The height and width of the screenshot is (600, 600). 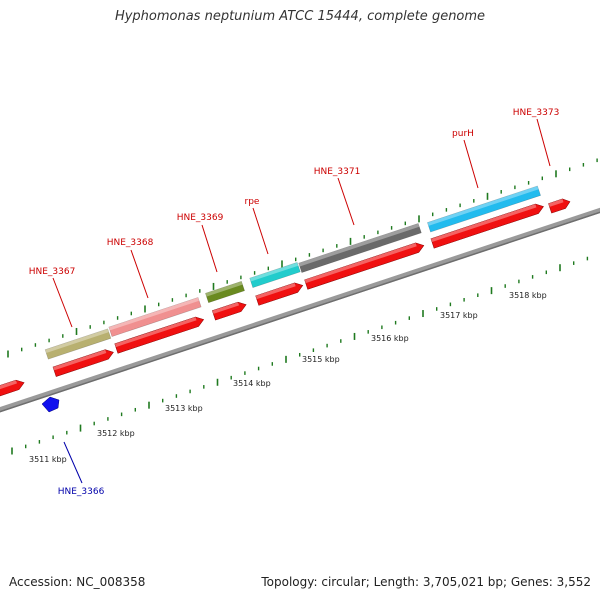 What do you see at coordinates (154, 314) in the screenshot?
I see `gene-feature-HNE_3368-shine` at bounding box center [154, 314].